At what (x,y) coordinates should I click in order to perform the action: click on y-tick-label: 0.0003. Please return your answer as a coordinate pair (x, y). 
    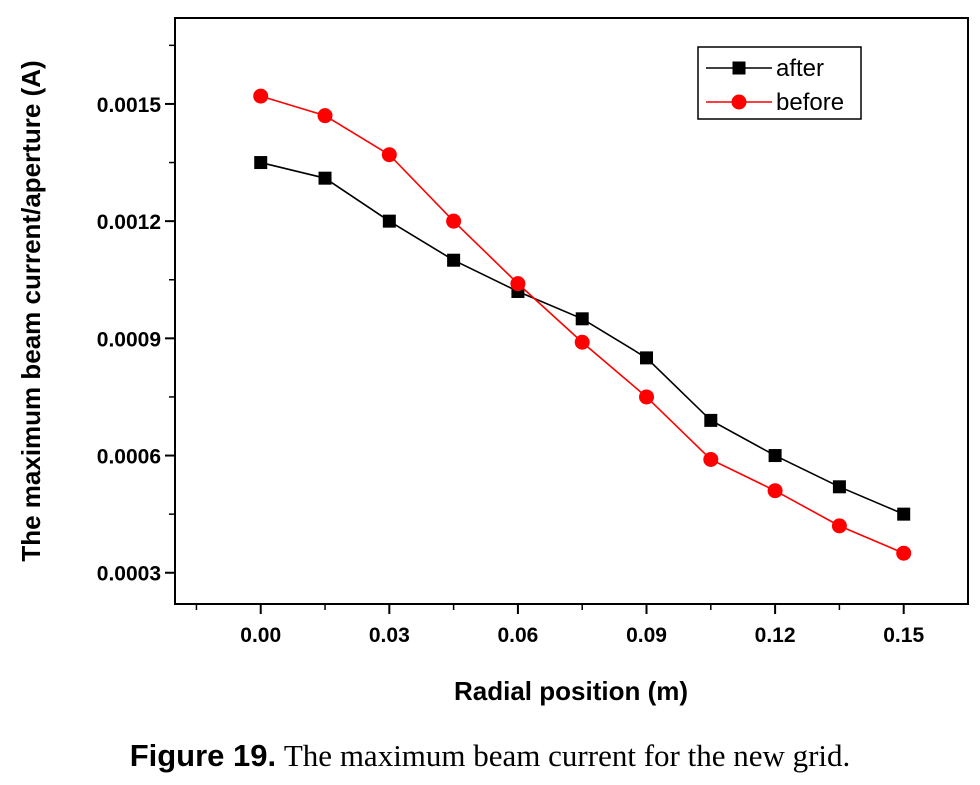
    Looking at the image, I should click on (129, 574).